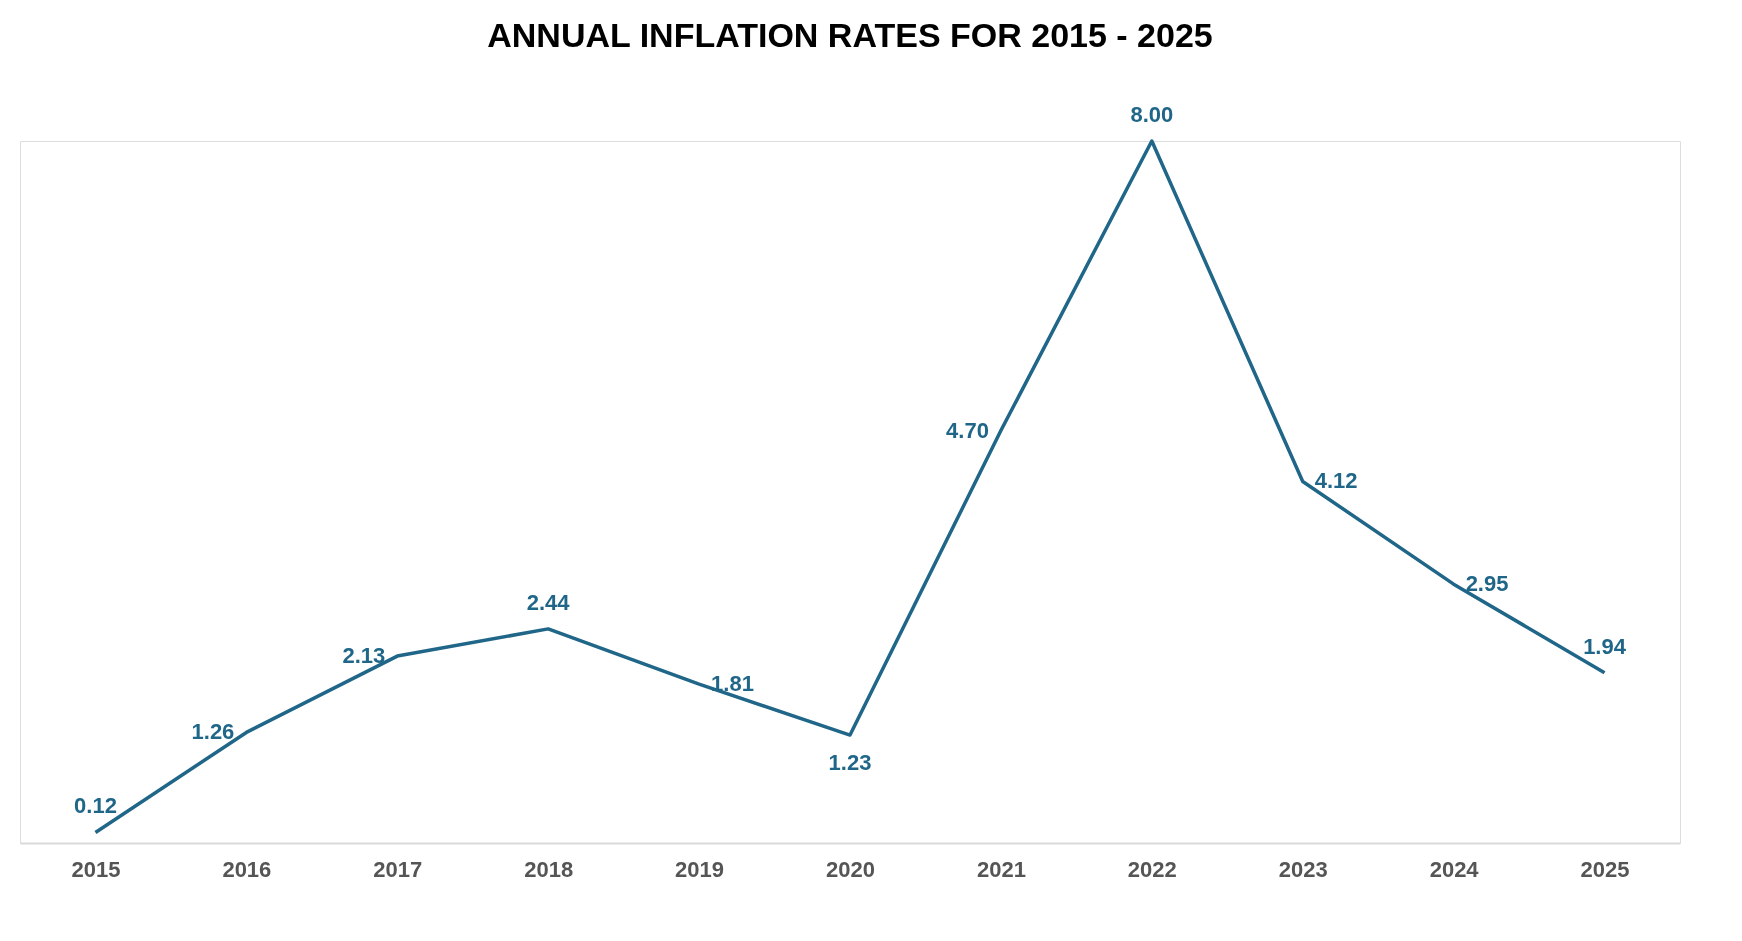 The width and height of the screenshot is (1742, 941). I want to click on x-tick-label: 2017, so click(398, 869).